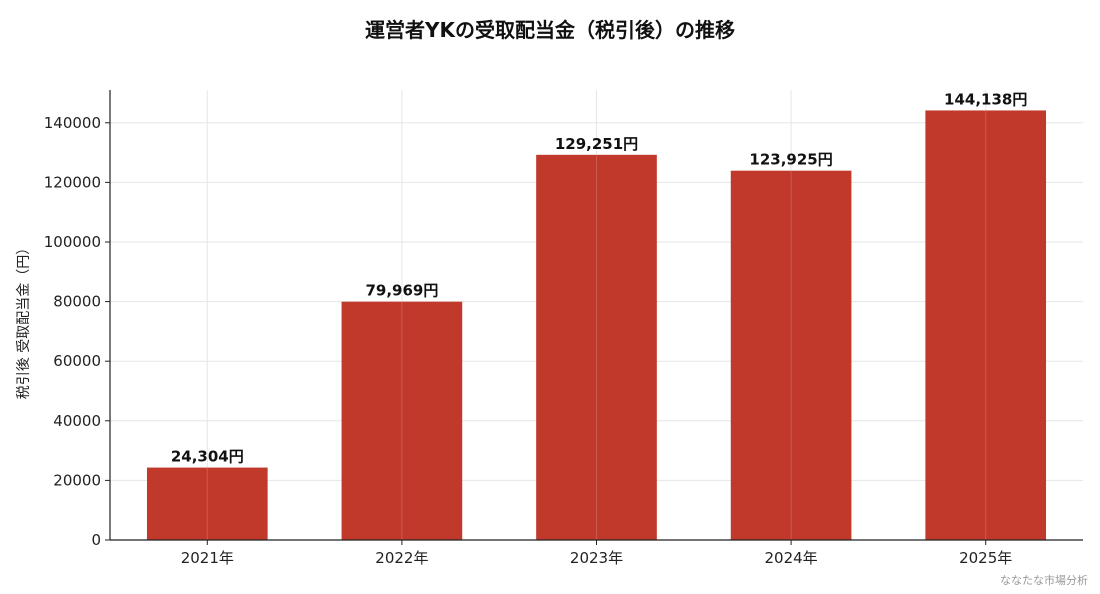 The image size is (1100, 594). Describe the element at coordinates (596, 144) in the screenshot. I see `bar-value-label: 129,251円` at that location.